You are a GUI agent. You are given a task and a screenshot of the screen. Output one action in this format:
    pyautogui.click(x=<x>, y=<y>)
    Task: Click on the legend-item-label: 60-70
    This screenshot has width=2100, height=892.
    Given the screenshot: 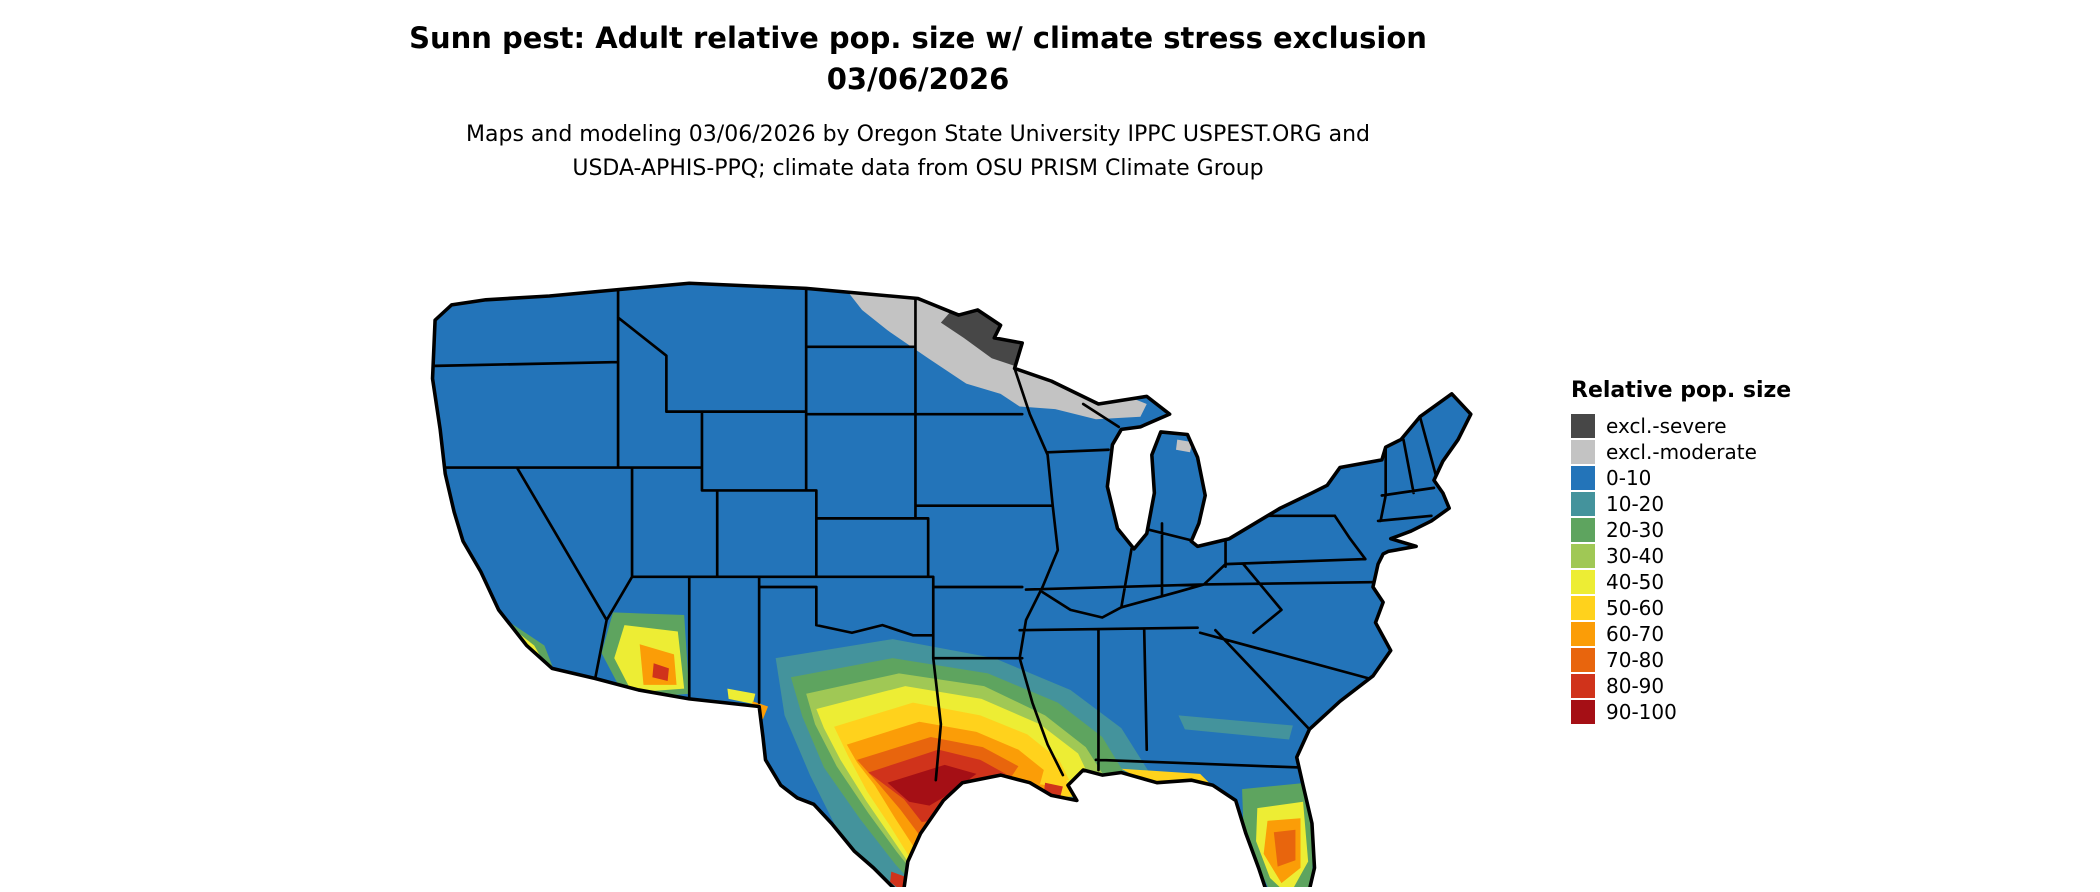 What is the action you would take?
    pyautogui.click(x=1635, y=634)
    